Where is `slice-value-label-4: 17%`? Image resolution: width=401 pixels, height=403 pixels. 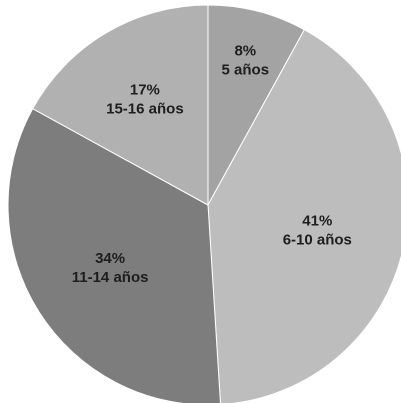 slice-value-label-4: 17% is located at coordinates (145, 89).